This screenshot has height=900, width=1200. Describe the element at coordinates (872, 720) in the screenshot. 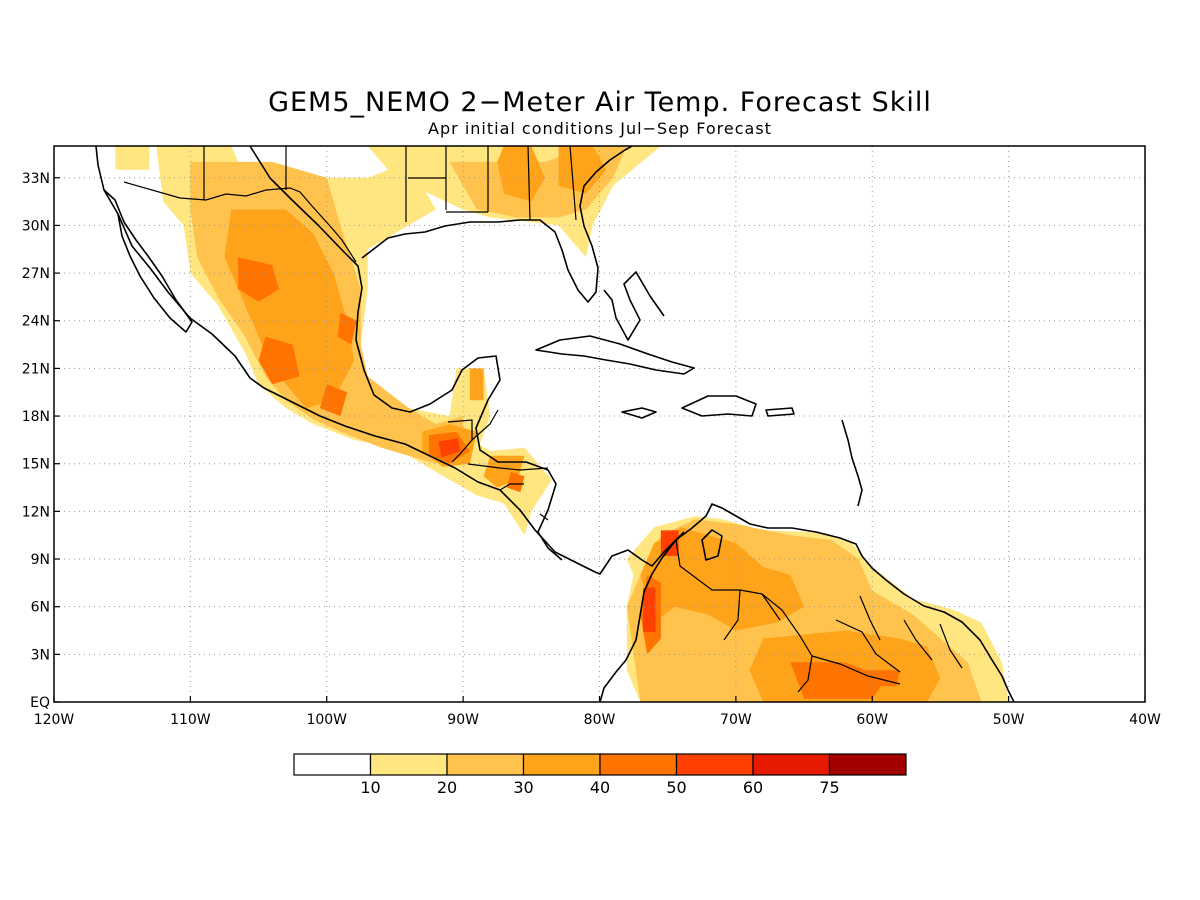

I see `lon-tick-label: 60W` at that location.